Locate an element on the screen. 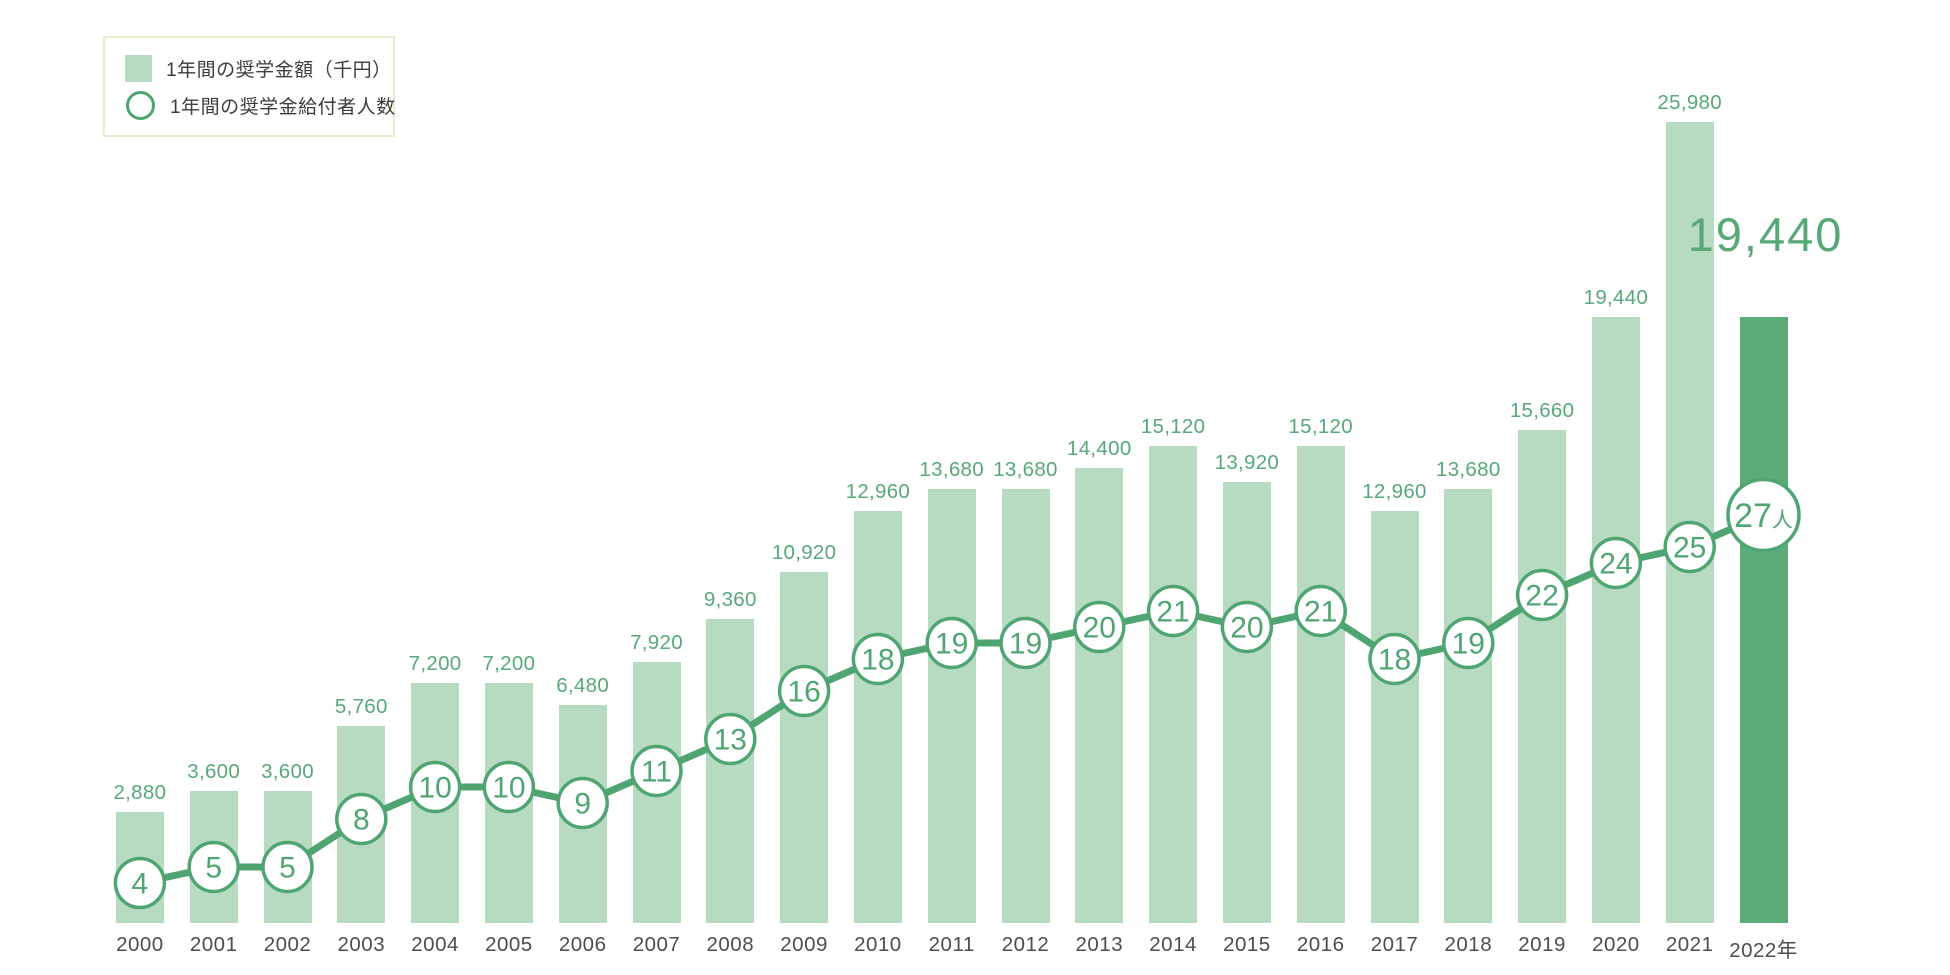 Image resolution: width=1950 pixels, height=975 pixels. bar-value-label: 15,660 is located at coordinates (1542, 411).